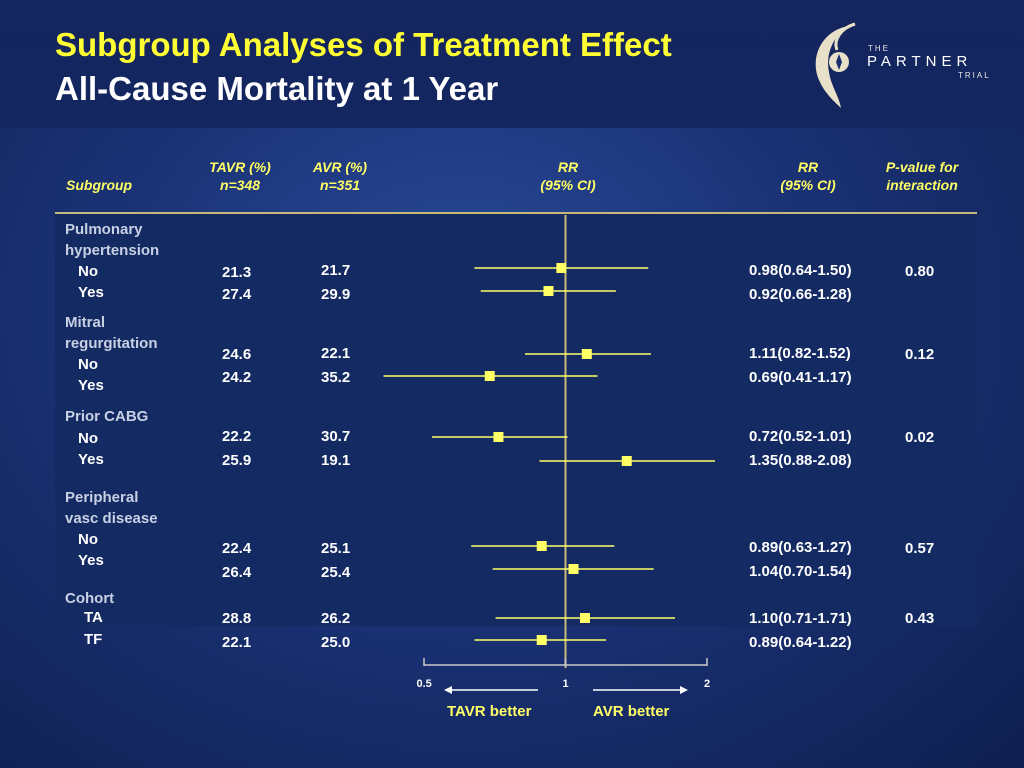  Describe the element at coordinates (237, 354) in the screenshot. I see `tavr-value: 24.6` at that location.